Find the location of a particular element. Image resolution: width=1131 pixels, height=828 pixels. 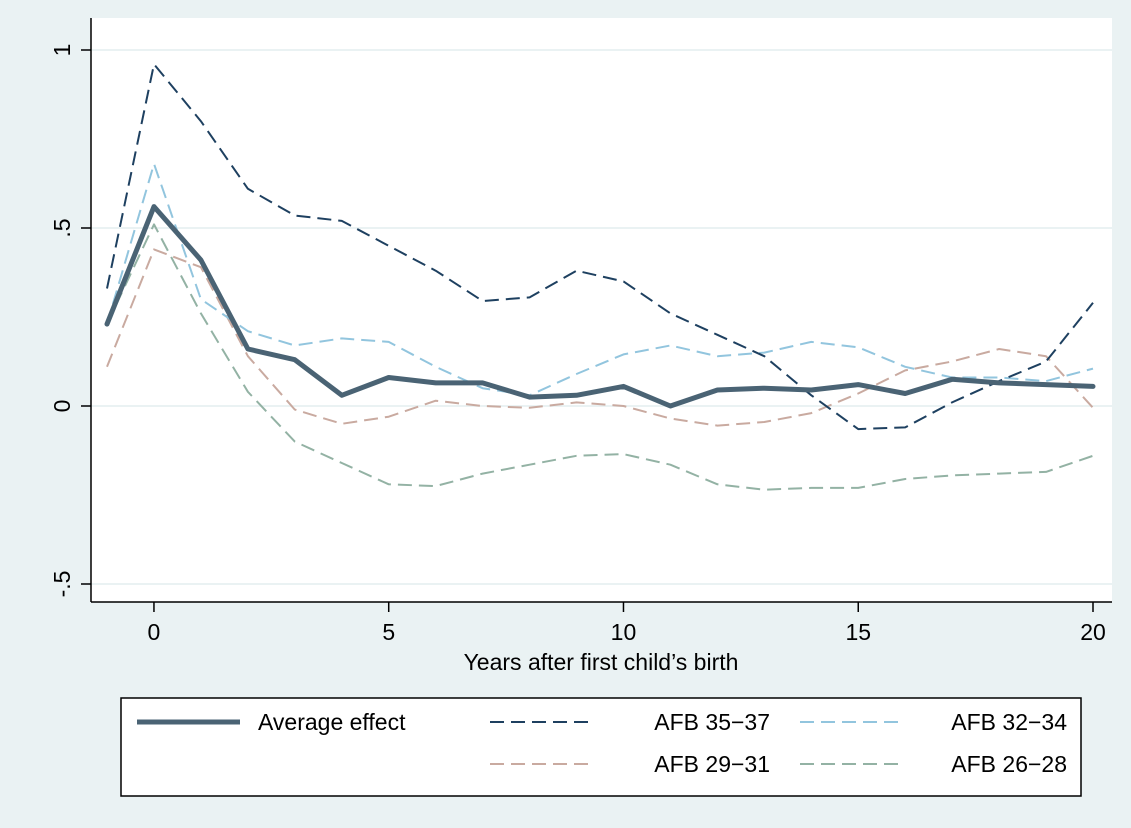

x-ticks: 0 5 10 15 20 is located at coordinates (627, 623).